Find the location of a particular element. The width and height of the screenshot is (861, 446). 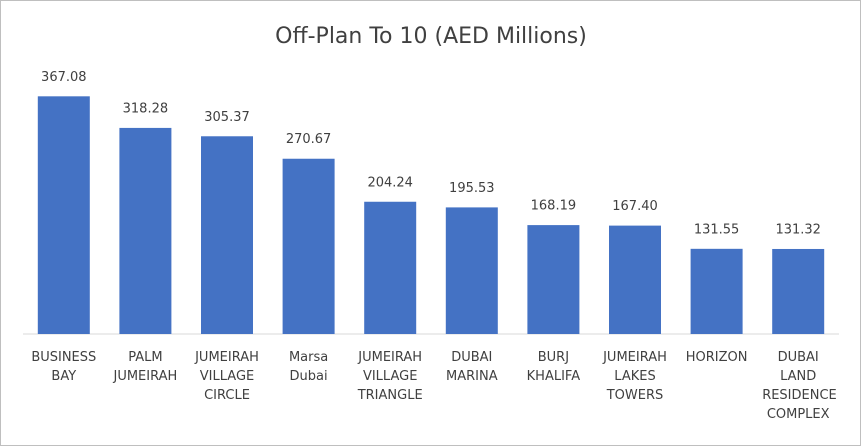

data-label: 131.55 is located at coordinates (717, 229).